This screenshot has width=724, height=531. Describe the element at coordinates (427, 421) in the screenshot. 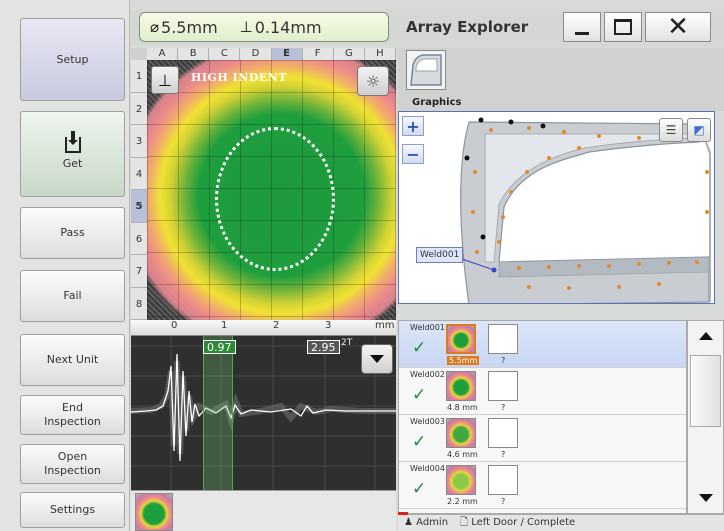

I see `weld-name: Weld003` at that location.